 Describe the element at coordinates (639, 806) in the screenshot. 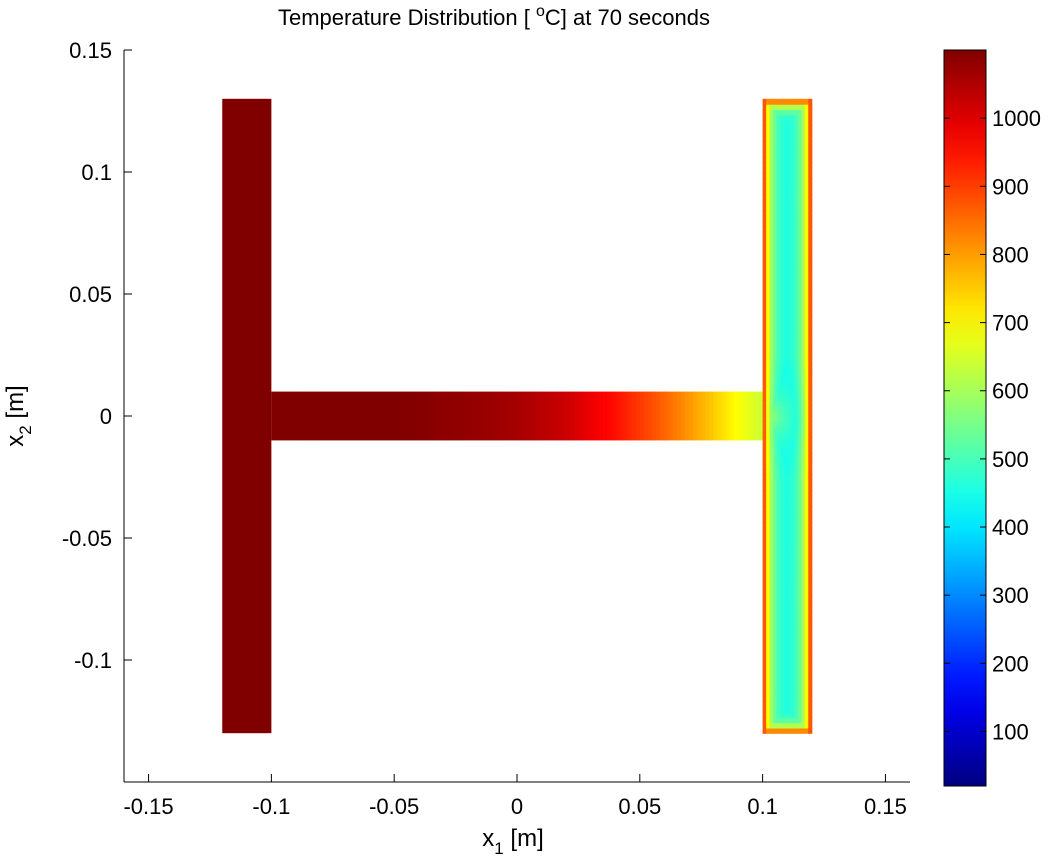

I see `x-tick-label: 0.05` at that location.